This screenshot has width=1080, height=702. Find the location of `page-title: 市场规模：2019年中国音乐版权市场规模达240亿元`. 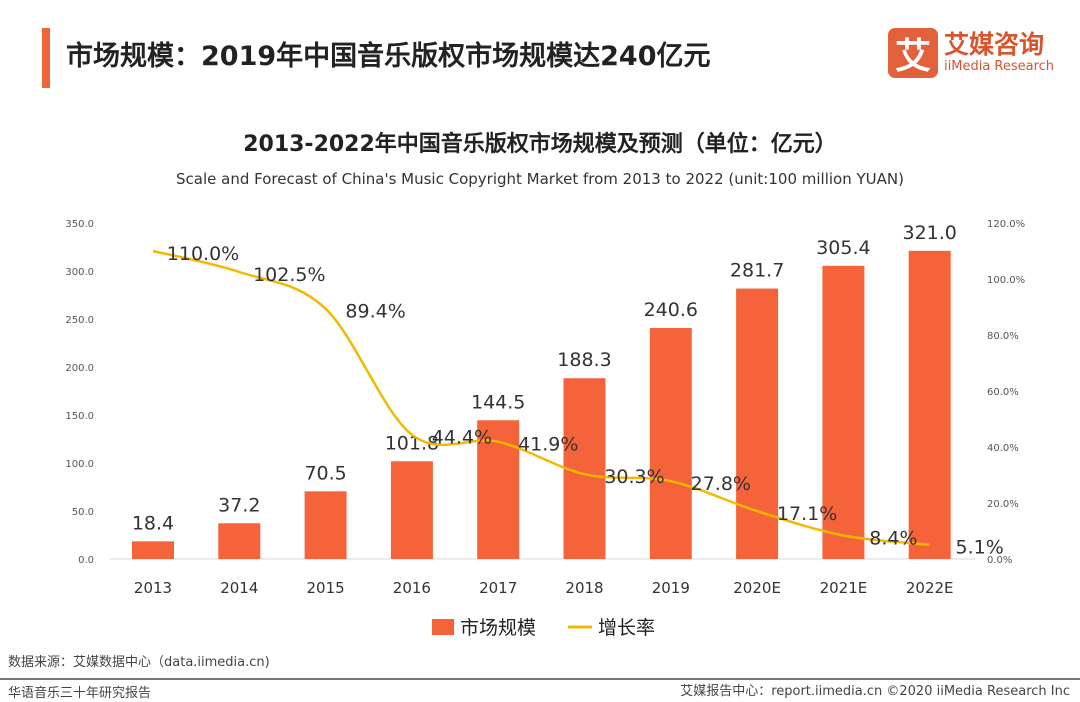

page-title: 市场规模：2019年中国音乐版权市场规模达240亿元 is located at coordinates (388, 56).